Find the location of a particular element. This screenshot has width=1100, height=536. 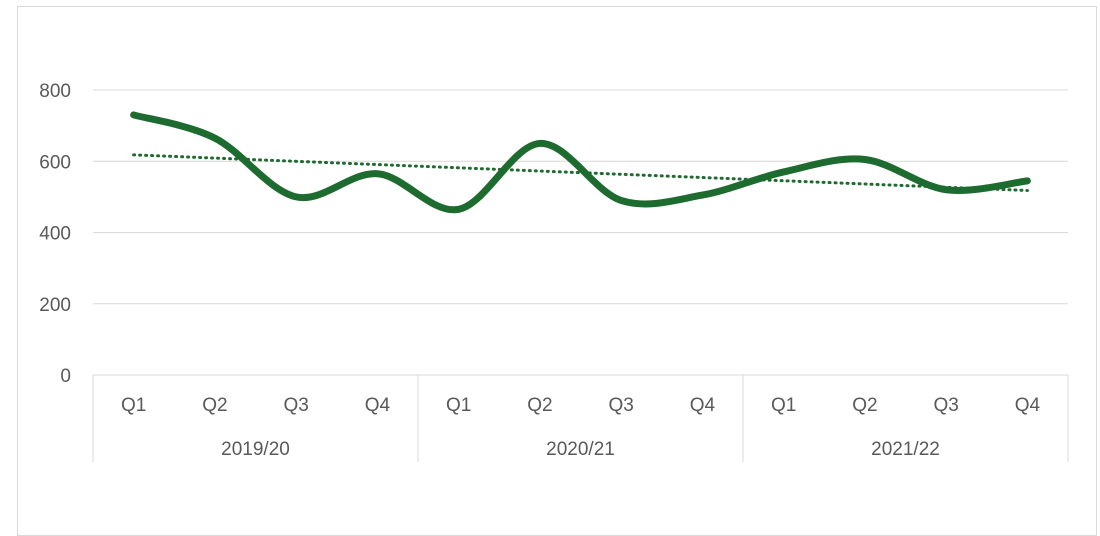

y-tick-label: 800 is located at coordinates (55, 91).